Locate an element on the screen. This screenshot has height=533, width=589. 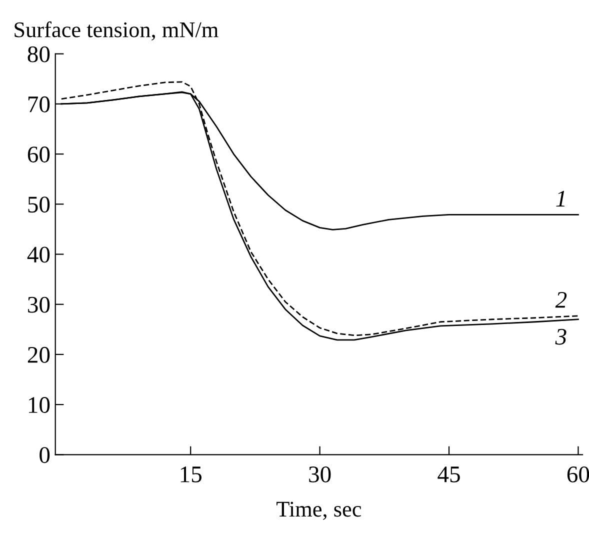
series-label: 3 is located at coordinates (560, 336).